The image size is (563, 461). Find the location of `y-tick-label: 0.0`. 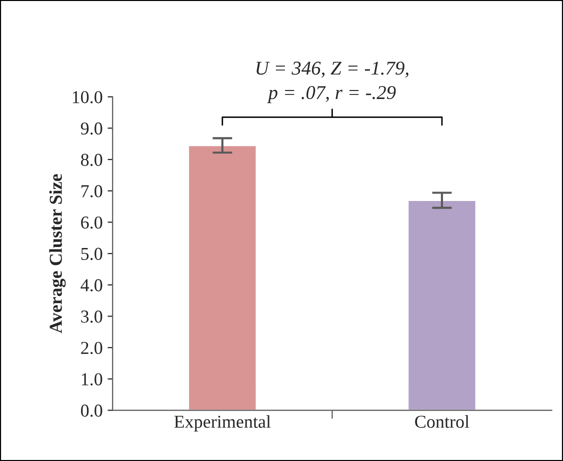

y-tick-label: 0.0 is located at coordinates (91, 410).